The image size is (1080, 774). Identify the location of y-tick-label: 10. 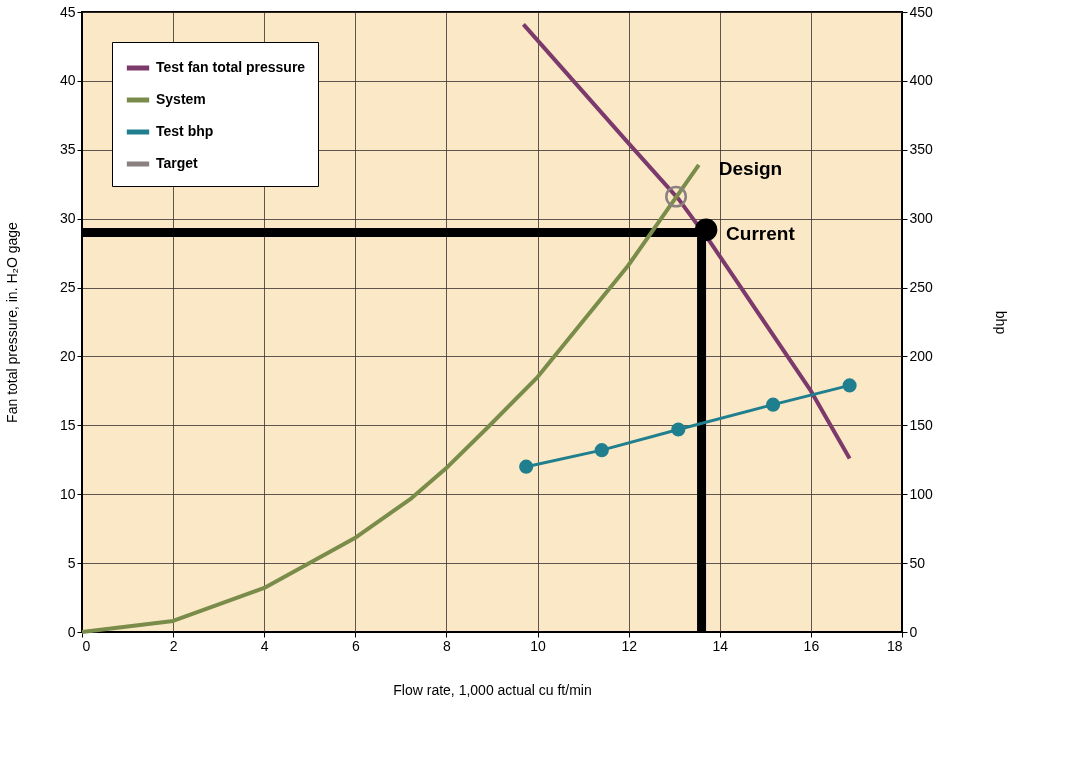
(67, 493).